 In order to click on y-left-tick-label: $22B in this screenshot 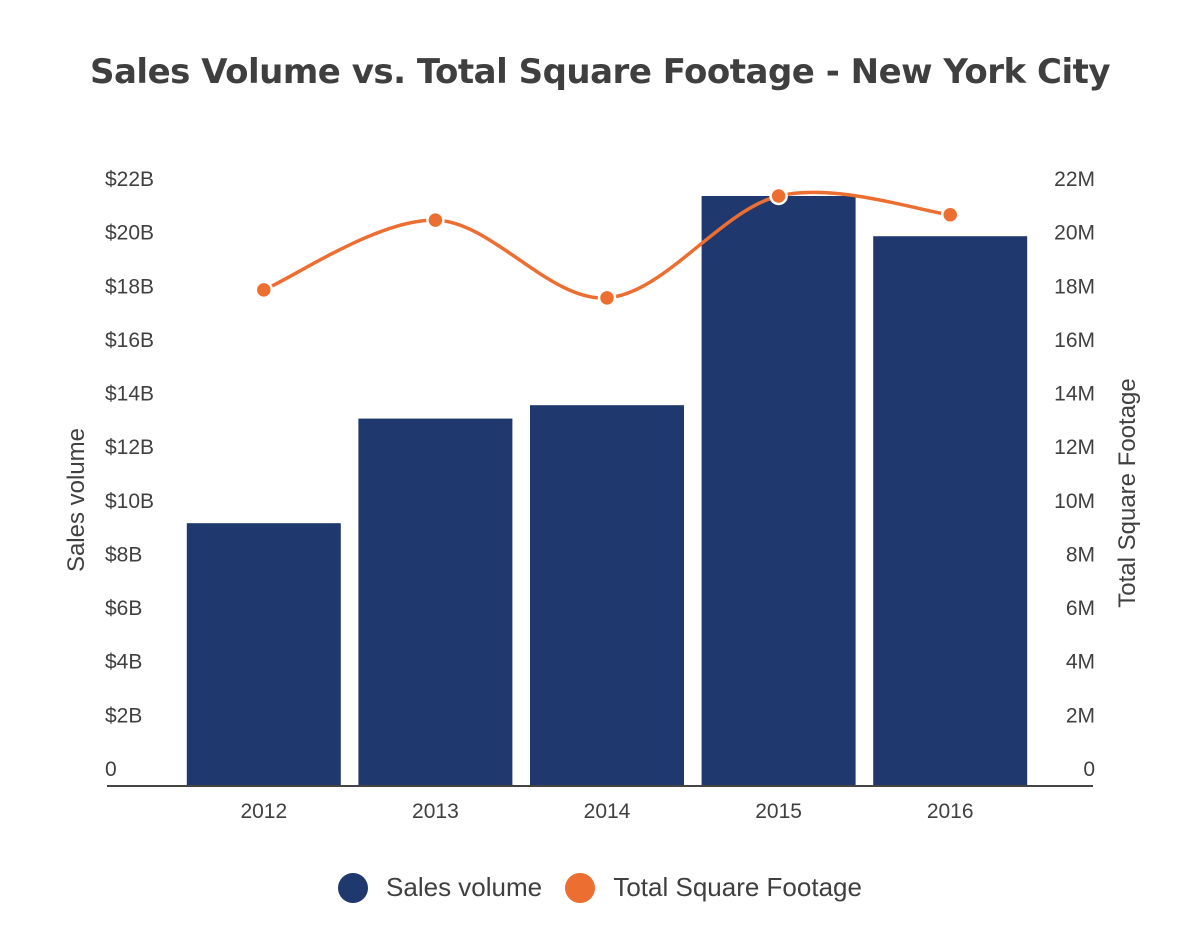, I will do `click(129, 179)`.